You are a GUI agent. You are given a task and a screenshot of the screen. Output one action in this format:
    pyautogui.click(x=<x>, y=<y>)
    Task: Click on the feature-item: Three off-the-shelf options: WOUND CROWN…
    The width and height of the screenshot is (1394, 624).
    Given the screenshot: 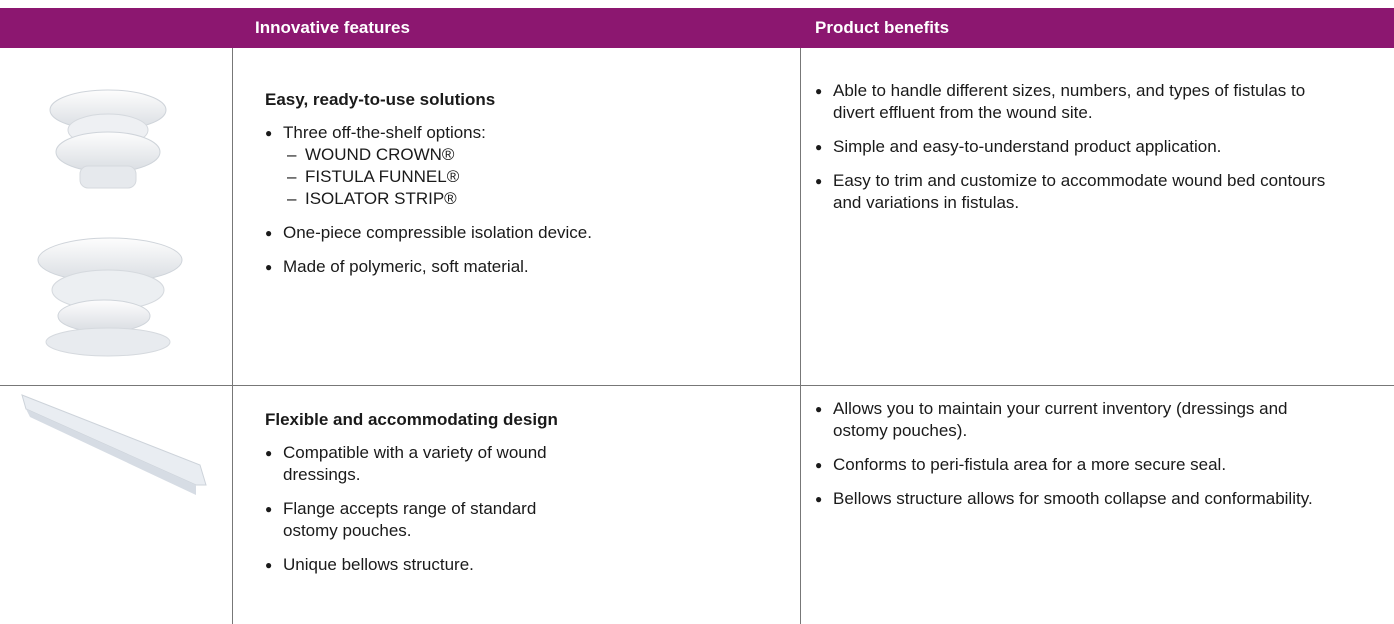 What is the action you would take?
    pyautogui.click(x=515, y=166)
    